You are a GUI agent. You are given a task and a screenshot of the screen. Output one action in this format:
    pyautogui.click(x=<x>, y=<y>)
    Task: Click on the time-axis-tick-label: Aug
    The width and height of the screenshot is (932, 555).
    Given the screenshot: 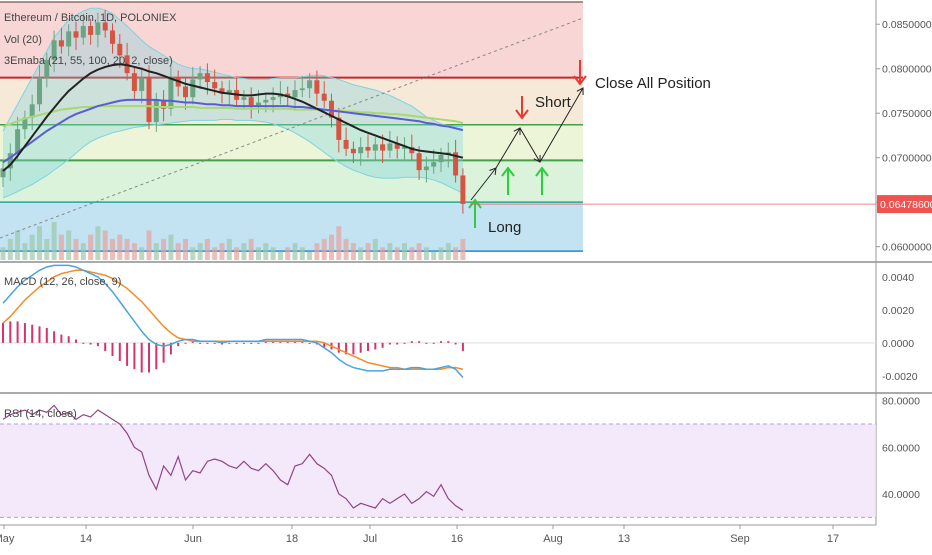 What is the action you would take?
    pyautogui.click(x=553, y=539)
    